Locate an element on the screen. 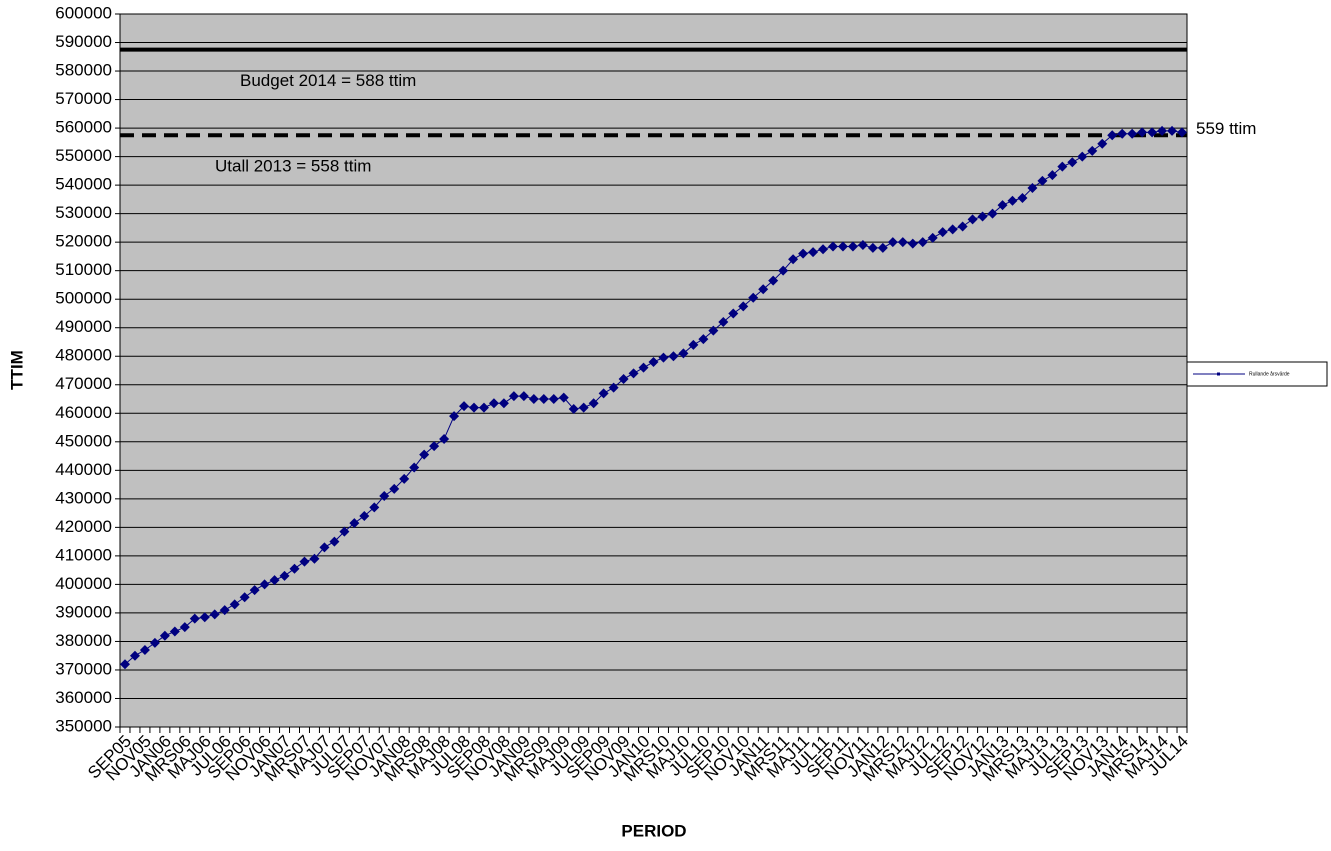 The width and height of the screenshot is (1331, 851). y-tick-label: 390000 is located at coordinates (83, 611).